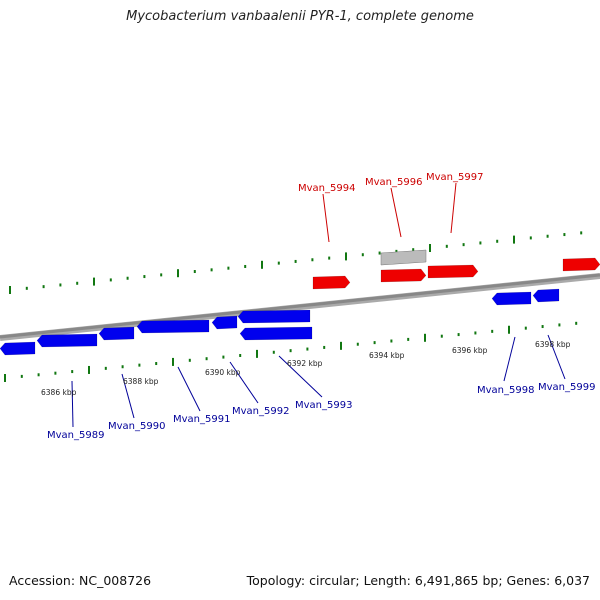 This screenshot has height=600, width=600. Describe the element at coordinates (141, 381) in the screenshot. I see `kbp-label: 6388 kbp` at that location.